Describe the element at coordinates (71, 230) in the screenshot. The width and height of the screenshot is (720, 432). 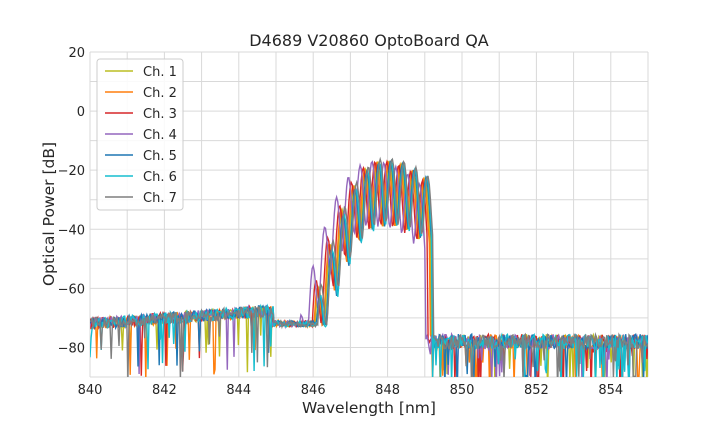
I see `y-tick-label: −40` at that location.